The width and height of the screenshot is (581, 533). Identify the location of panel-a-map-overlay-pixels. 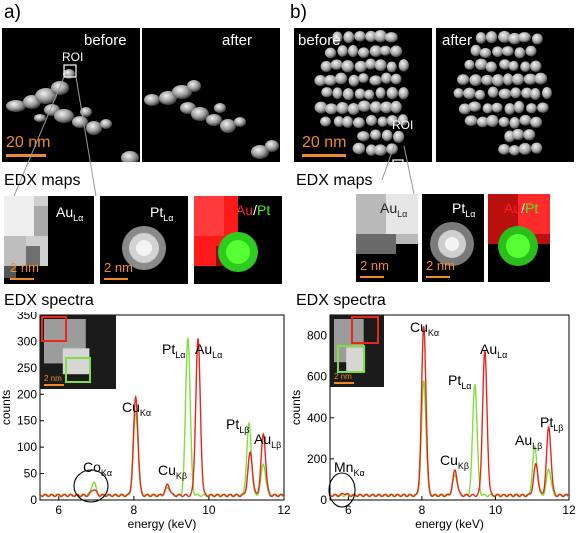
(226, 234).